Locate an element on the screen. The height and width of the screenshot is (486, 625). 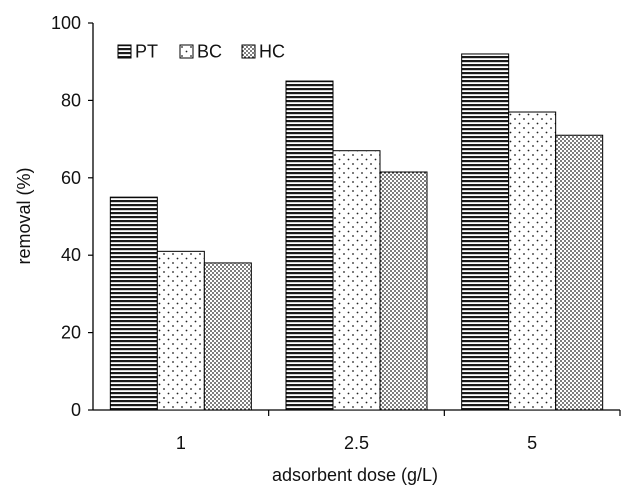
y-tick-label: 80 is located at coordinates (71, 100).